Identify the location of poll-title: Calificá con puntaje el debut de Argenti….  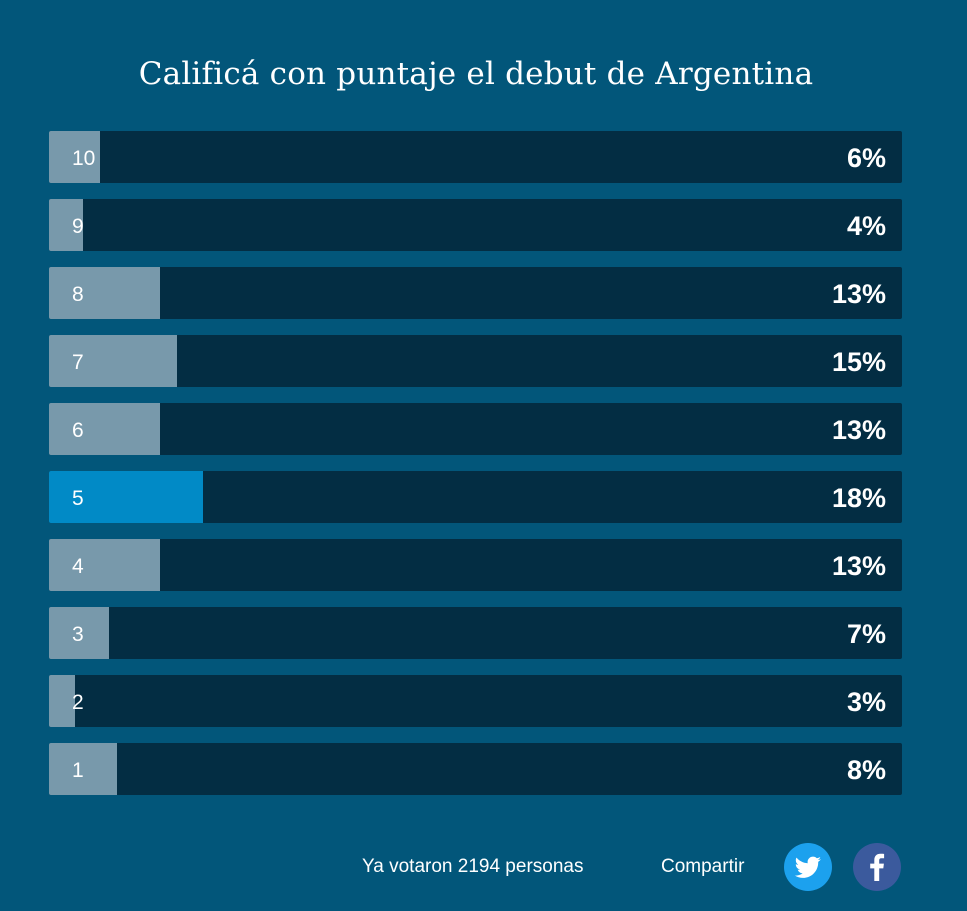
(476, 74).